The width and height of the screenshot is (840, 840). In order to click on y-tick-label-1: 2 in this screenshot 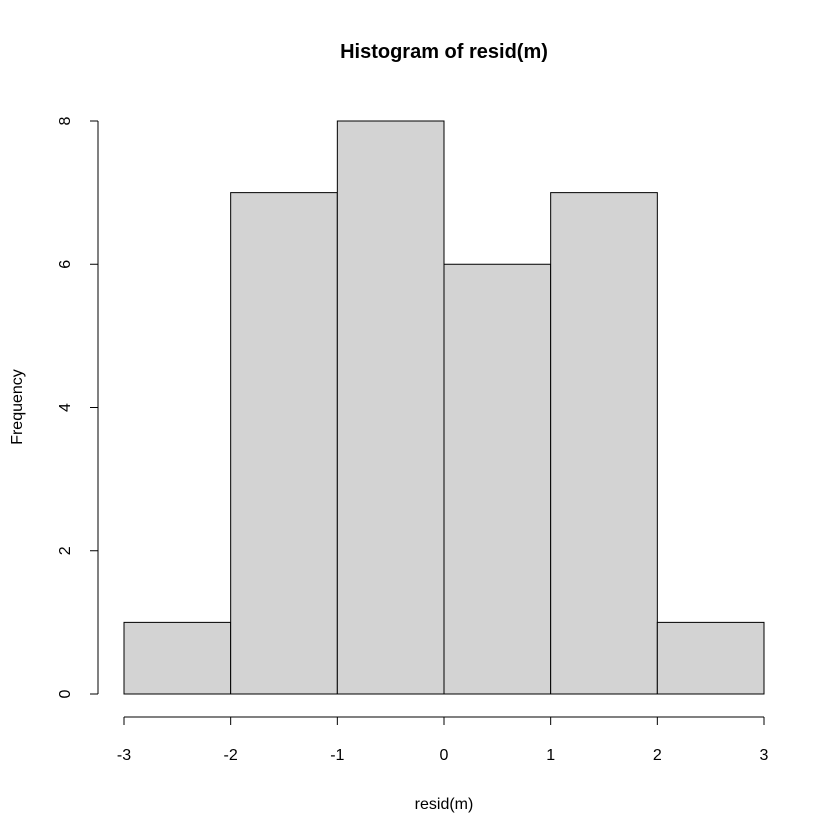, I will do `click(65, 550)`.